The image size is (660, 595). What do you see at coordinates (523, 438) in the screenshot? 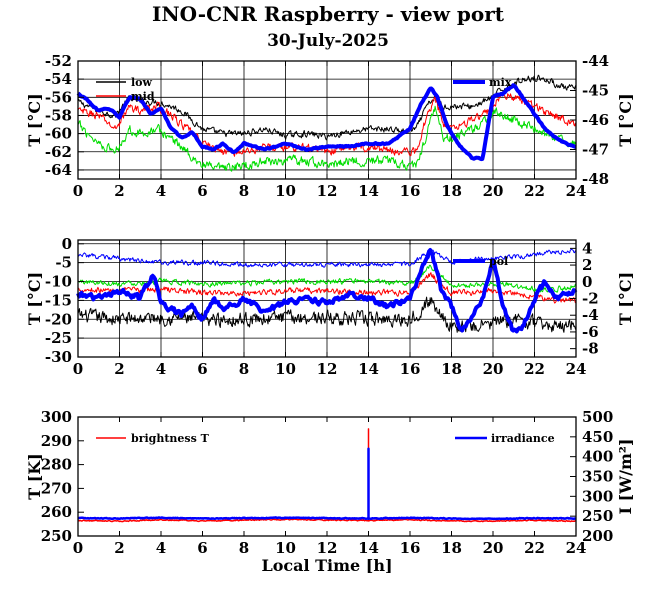
I see `legend-label: irradiance` at bounding box center [523, 438].